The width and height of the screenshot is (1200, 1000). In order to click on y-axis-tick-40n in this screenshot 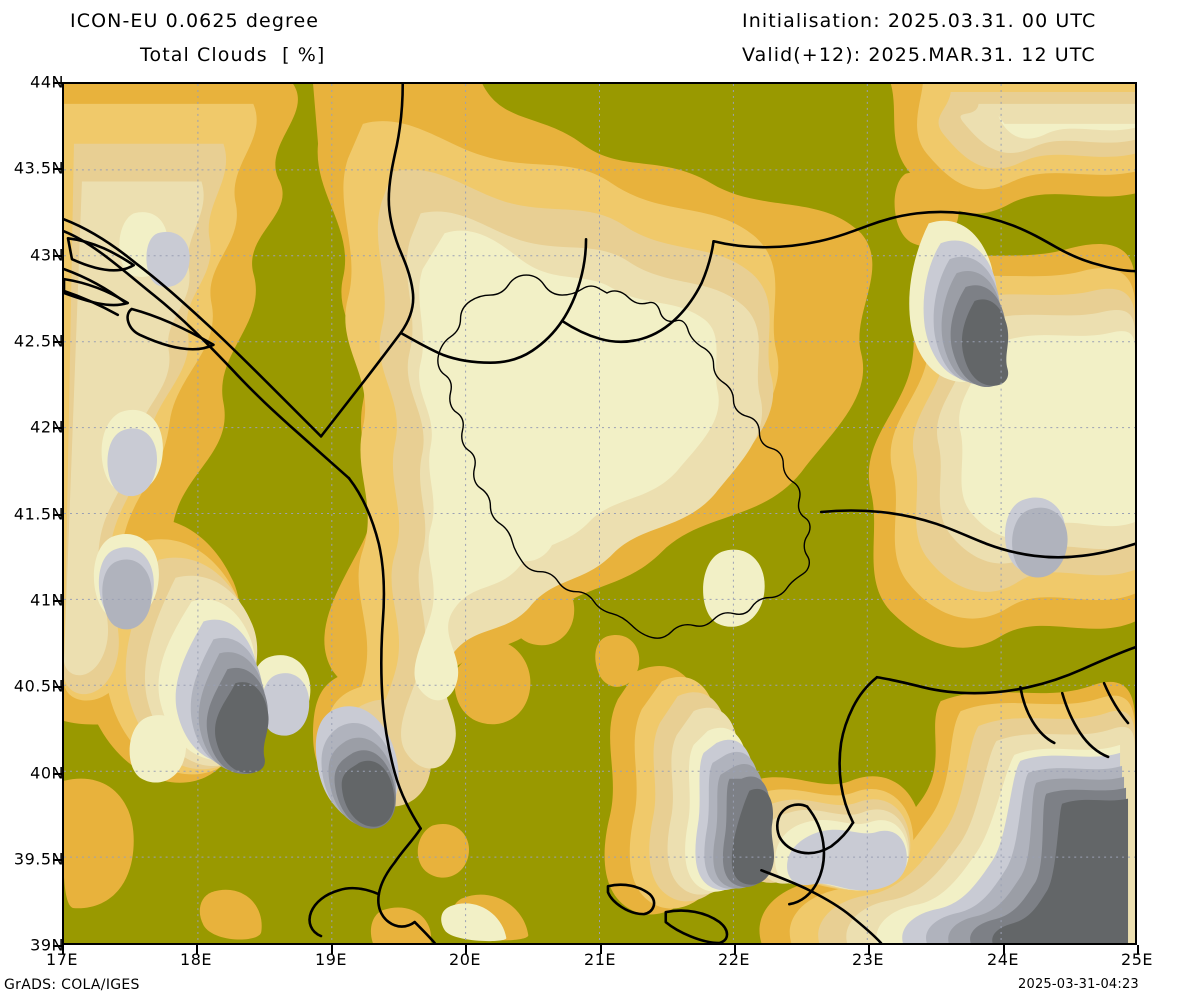, I will do `click(57, 774)`.